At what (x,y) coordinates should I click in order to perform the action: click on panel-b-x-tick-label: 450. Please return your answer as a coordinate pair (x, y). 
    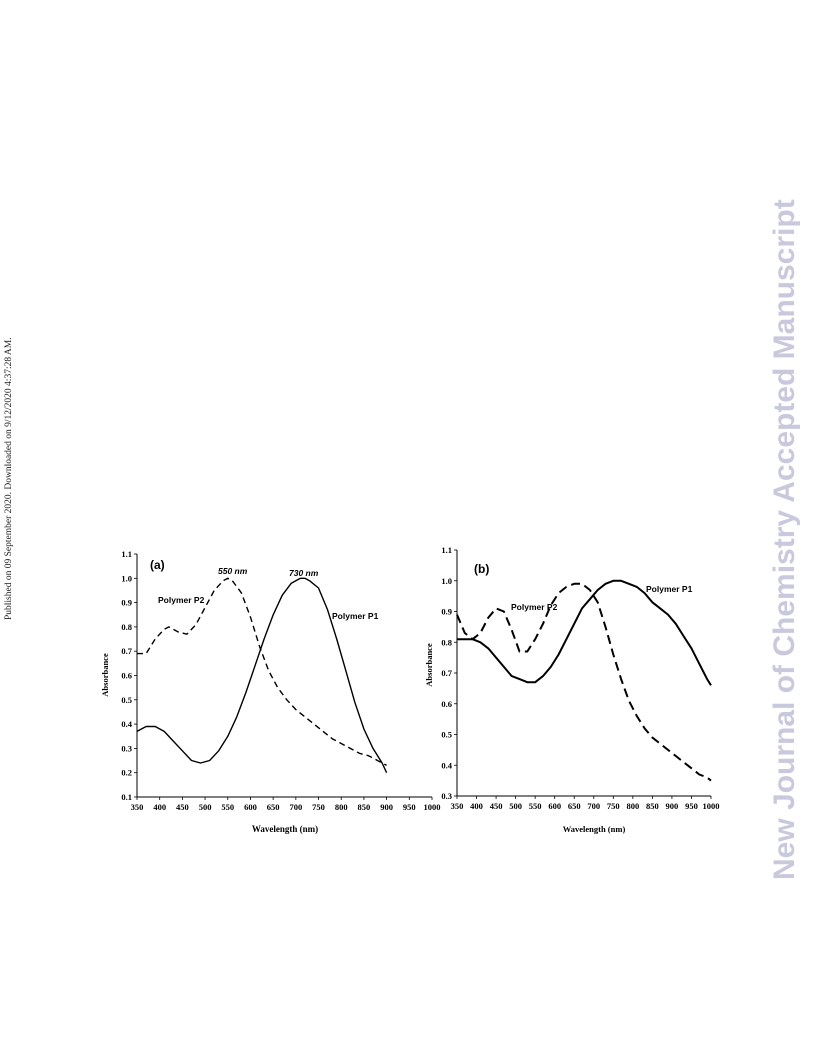
    Looking at the image, I should click on (496, 806).